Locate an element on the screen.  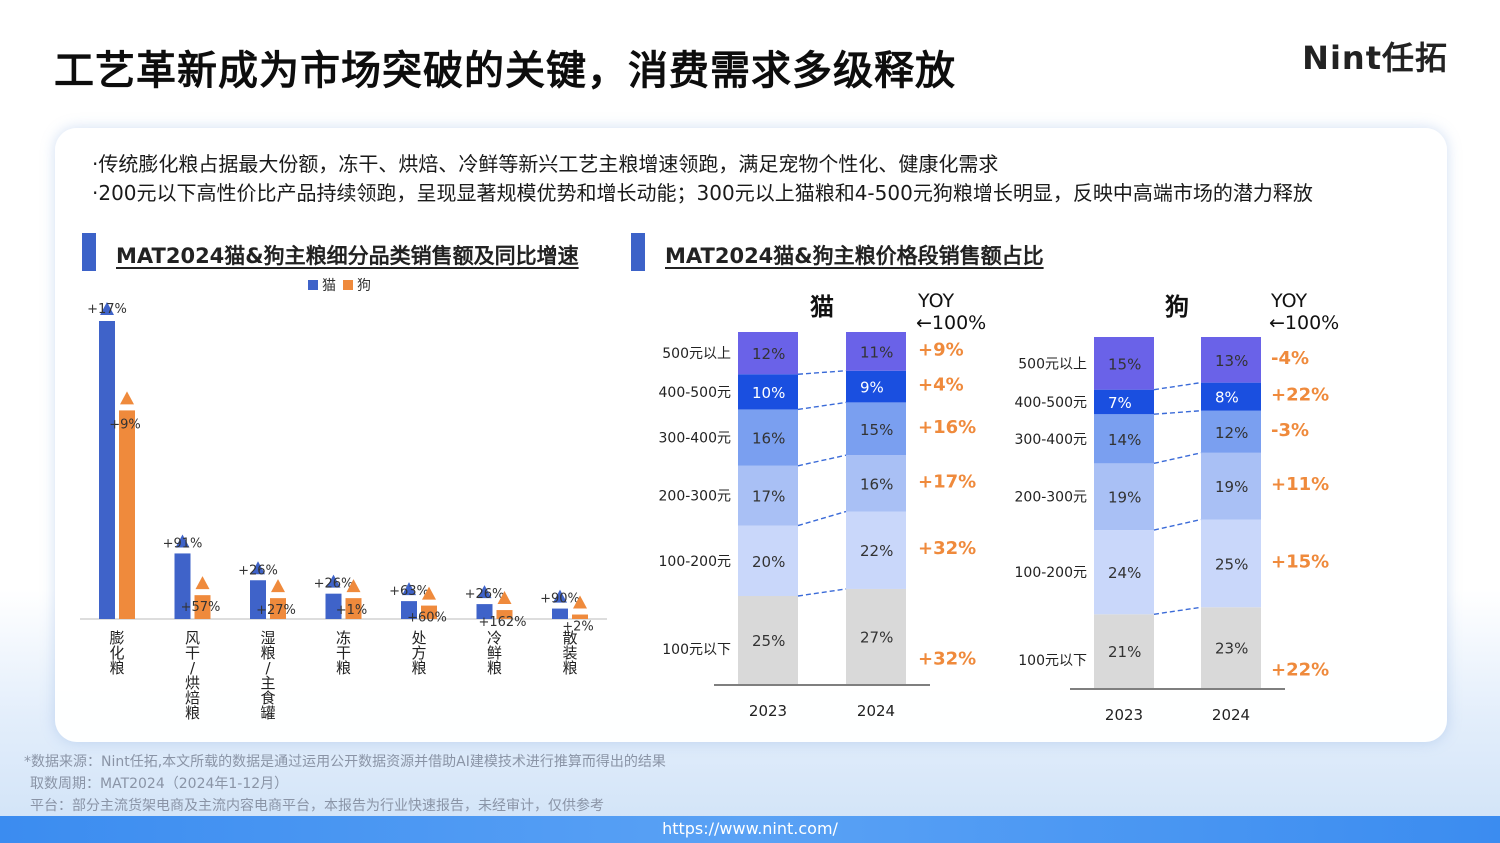
data-label-cat: +91% is located at coordinates (183, 543).